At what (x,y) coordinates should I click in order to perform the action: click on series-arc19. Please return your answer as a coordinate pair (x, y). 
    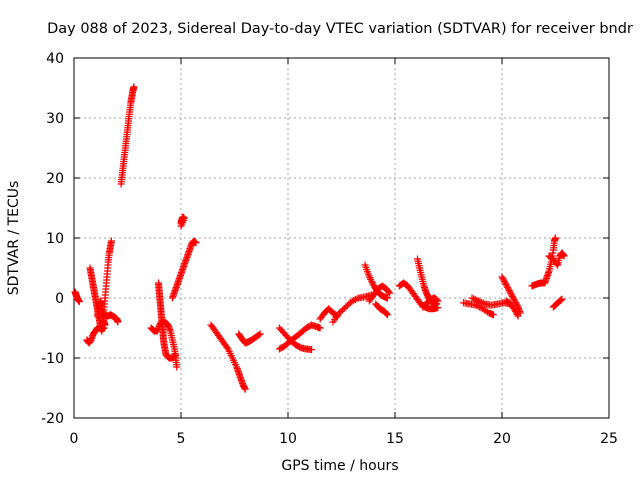
    Looking at the image, I should click on (379, 293).